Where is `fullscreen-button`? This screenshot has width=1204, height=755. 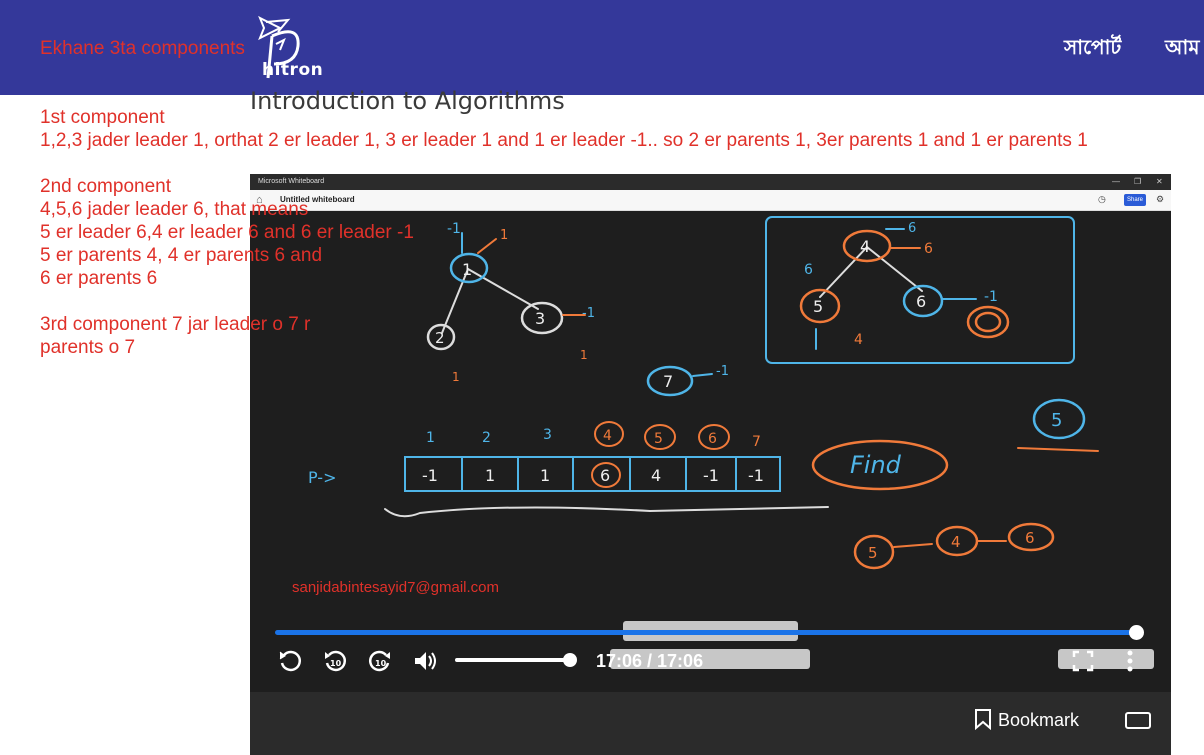 fullscreen-button is located at coordinates (1084, 661).